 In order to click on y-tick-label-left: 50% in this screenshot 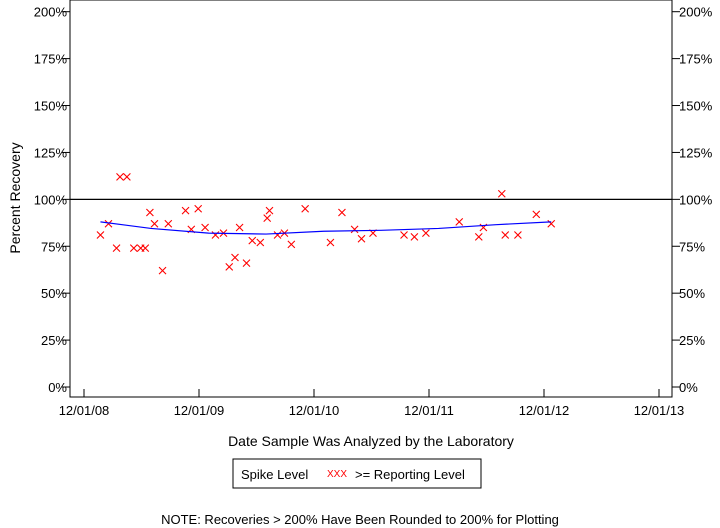, I will do `click(54, 293)`.